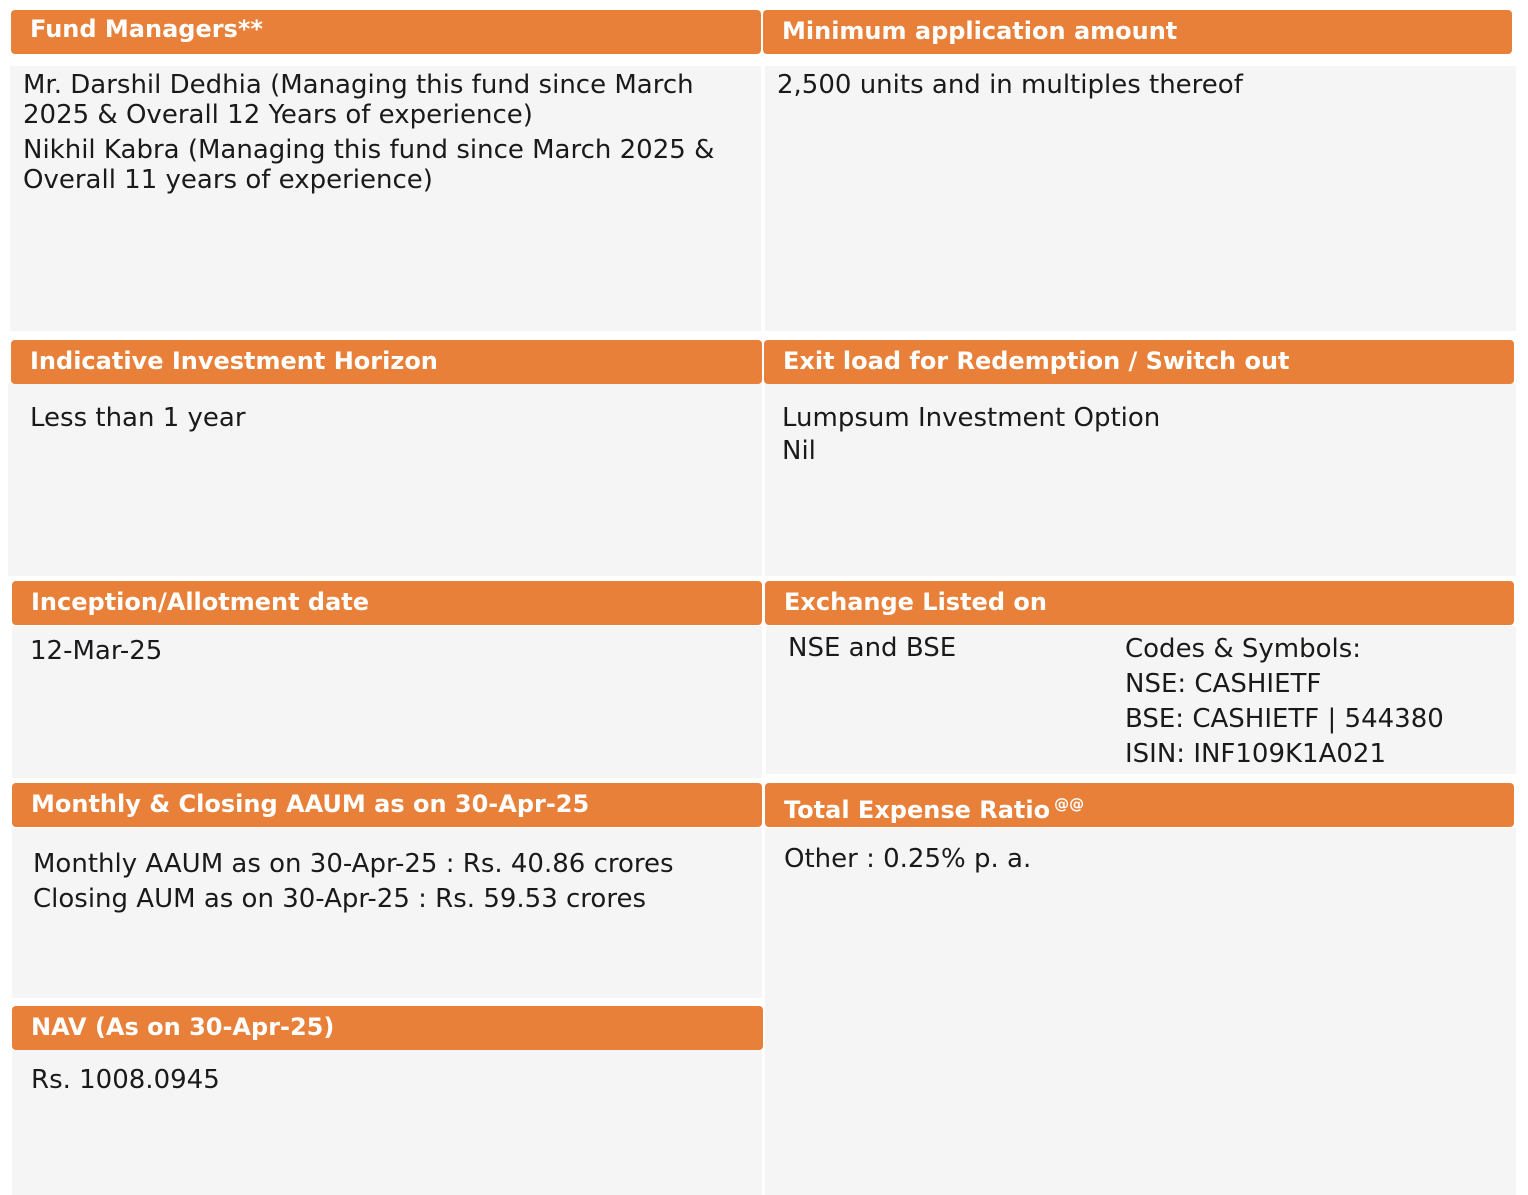 Image resolution: width=1528 pixels, height=1195 pixels. I want to click on expense-ratio-header: Total Expense Ratio @@, so click(1139, 805).